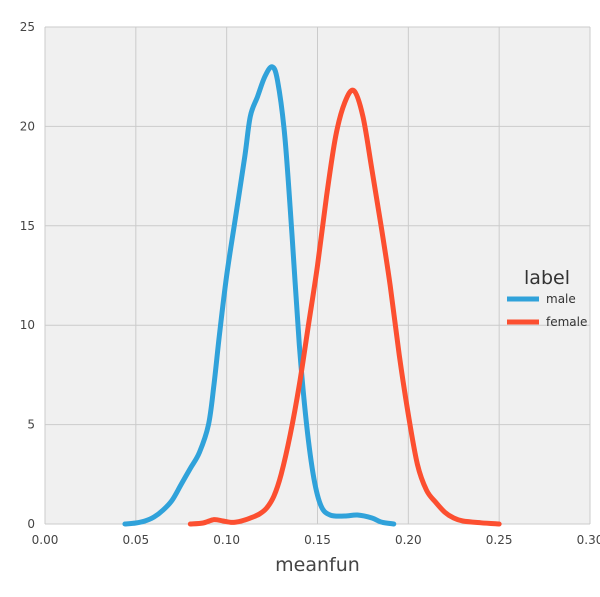 Image resolution: width=600 pixels, height=597 pixels. Describe the element at coordinates (27, 126) in the screenshot. I see `y-tick-label: 20` at that location.